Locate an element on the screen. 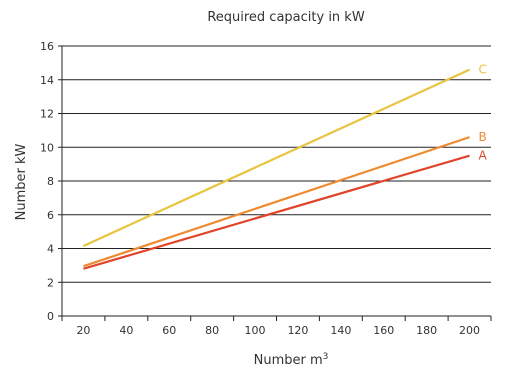 This screenshot has height=369, width=515. y-tick-label: 12 is located at coordinates (47, 114).